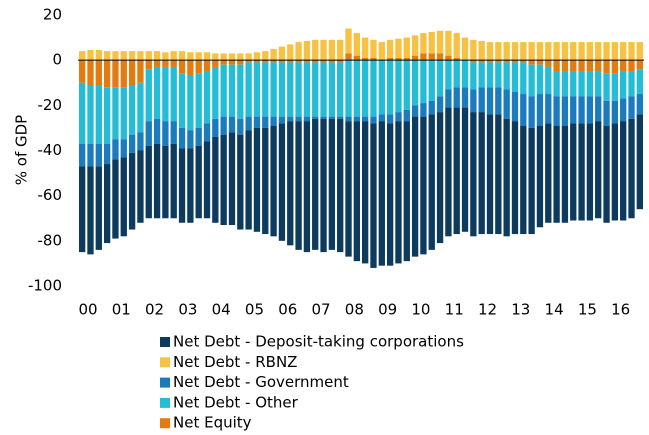 The image size is (649, 435). I want to click on legend-swatch, so click(165, 342).